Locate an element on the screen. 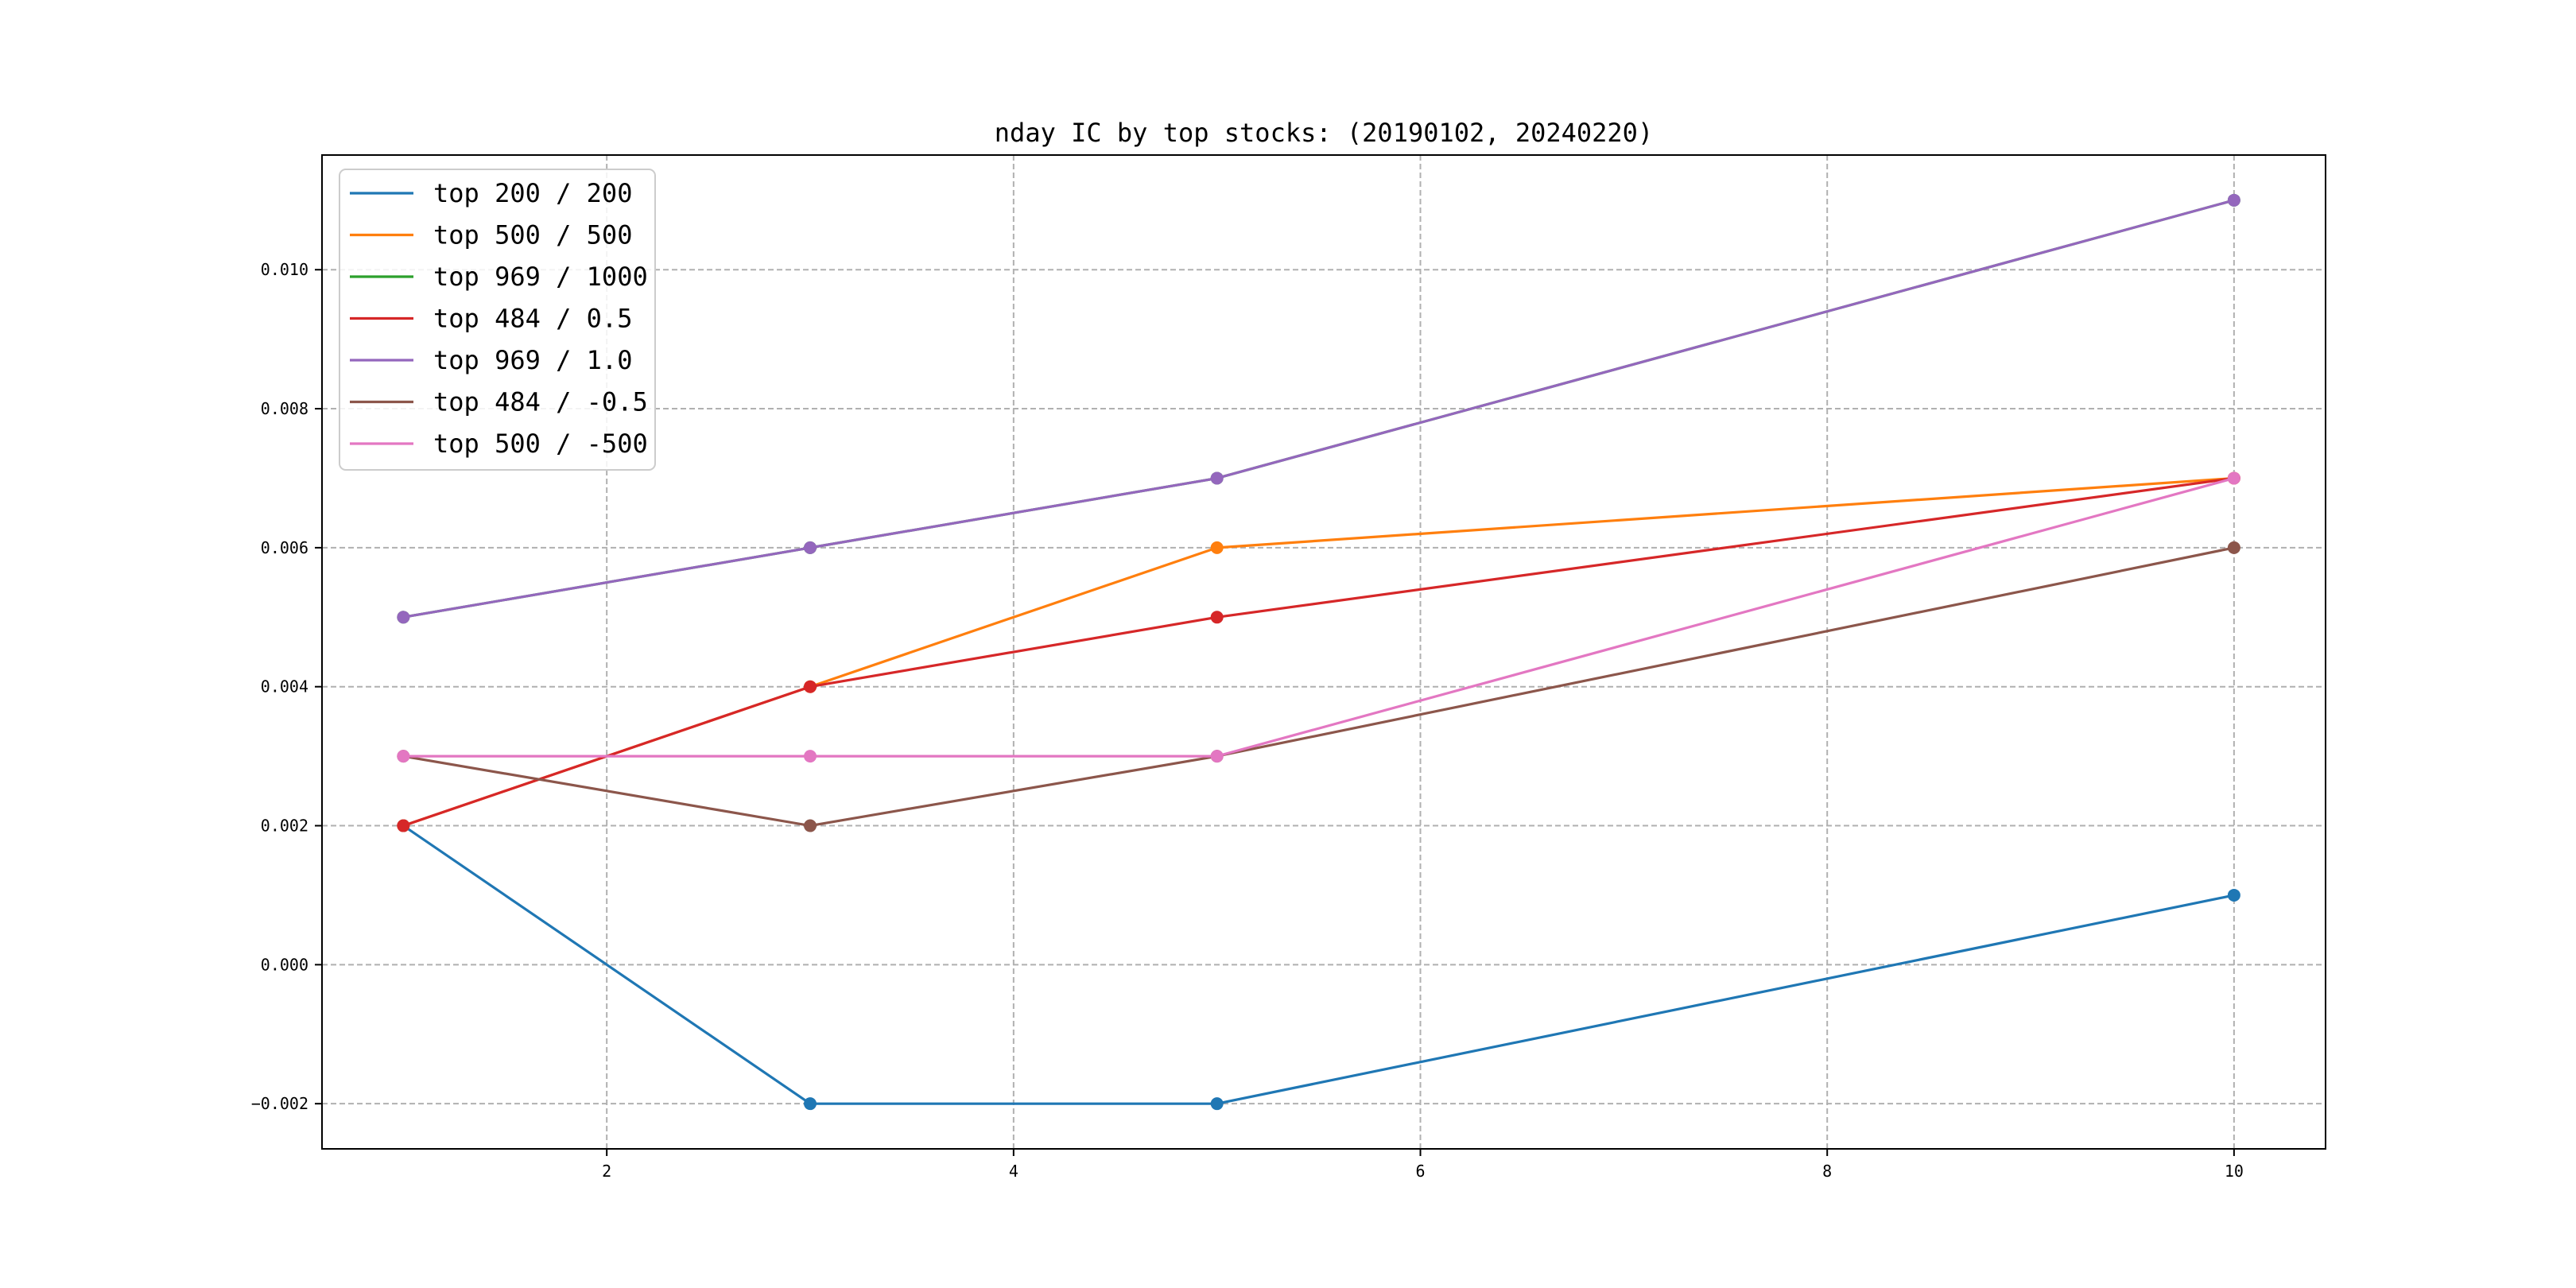 This screenshot has width=2576, height=1288. legend-label: top 484 / -0.5 is located at coordinates (541, 402).